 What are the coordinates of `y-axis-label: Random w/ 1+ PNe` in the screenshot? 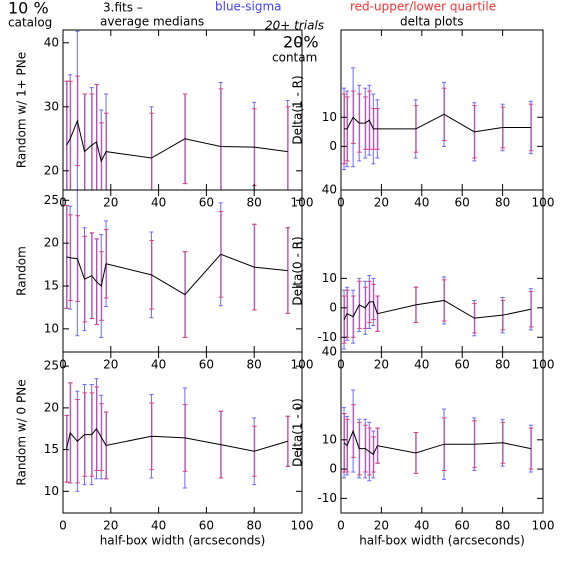 It's located at (22, 110).